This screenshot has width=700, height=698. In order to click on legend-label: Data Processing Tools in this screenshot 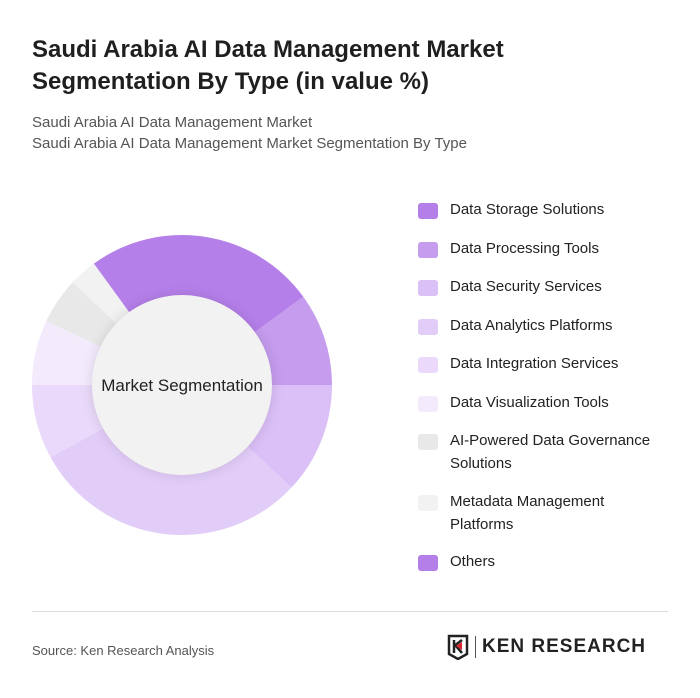, I will do `click(524, 248)`.